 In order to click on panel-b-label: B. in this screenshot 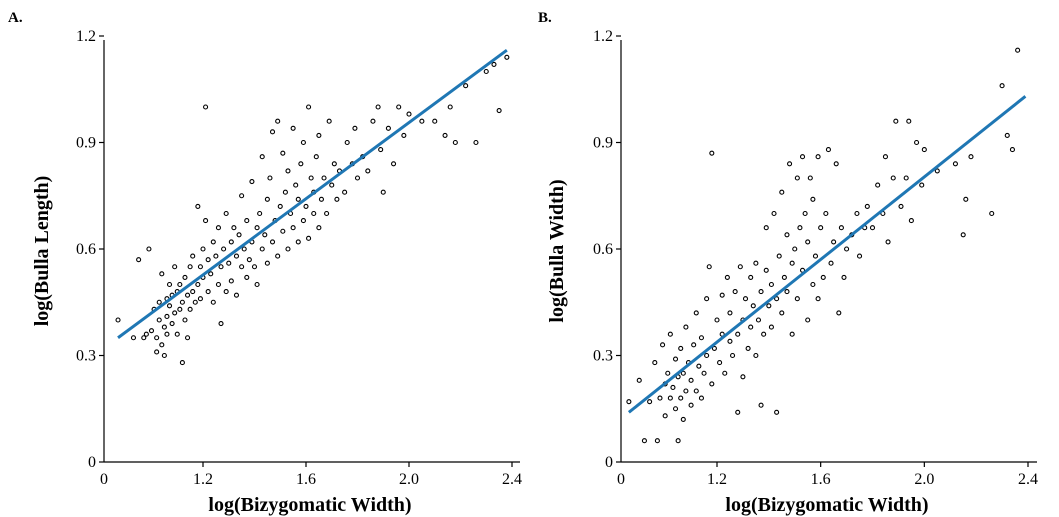, I will do `click(545, 18)`.